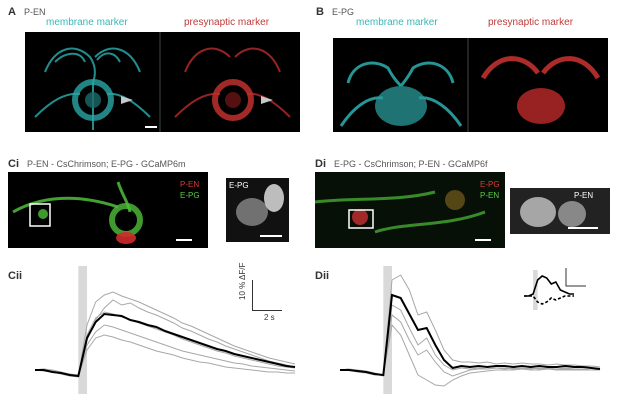  I want to click on dii-inset-dashed-trace, so click(549, 300).